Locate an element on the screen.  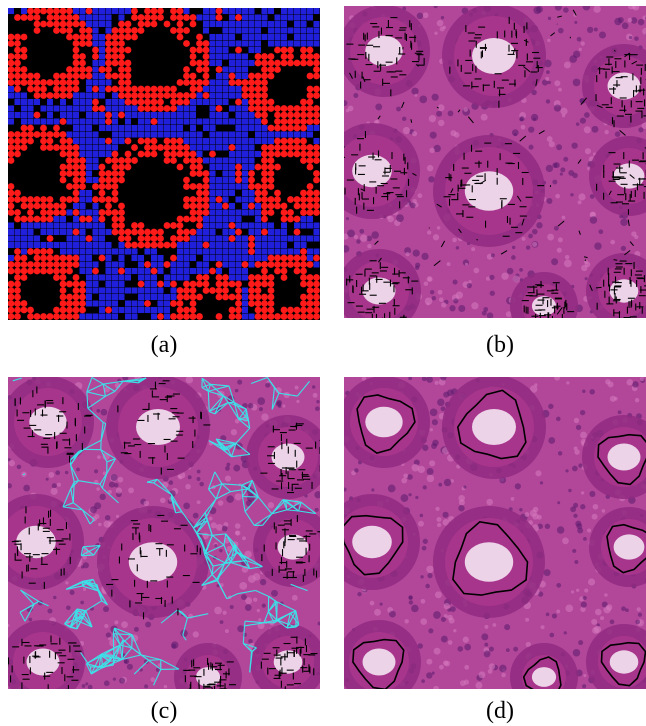
caption-d: (d) is located at coordinates (500, 711).